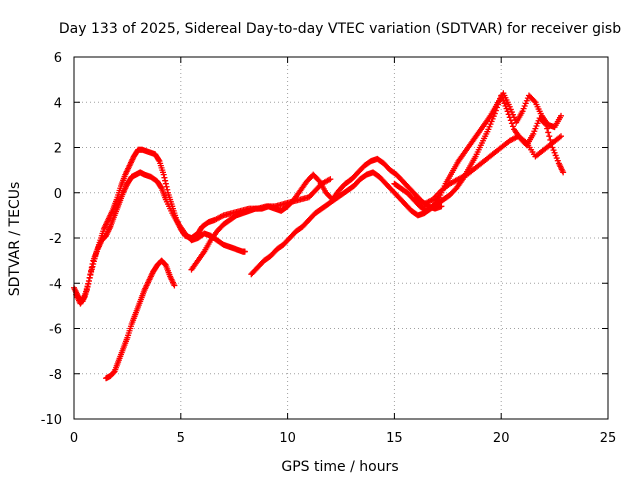 The image size is (640, 480). I want to click on y-tick-label: 2, so click(58, 149).